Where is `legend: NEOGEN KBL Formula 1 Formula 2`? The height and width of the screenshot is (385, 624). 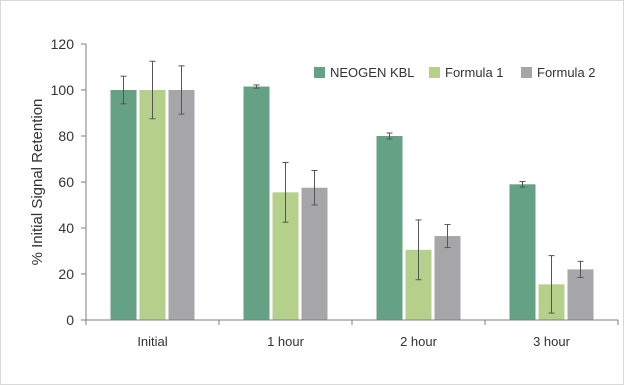
legend: NEOGEN KBL Formula 1 Formula 2 is located at coordinates (455, 72).